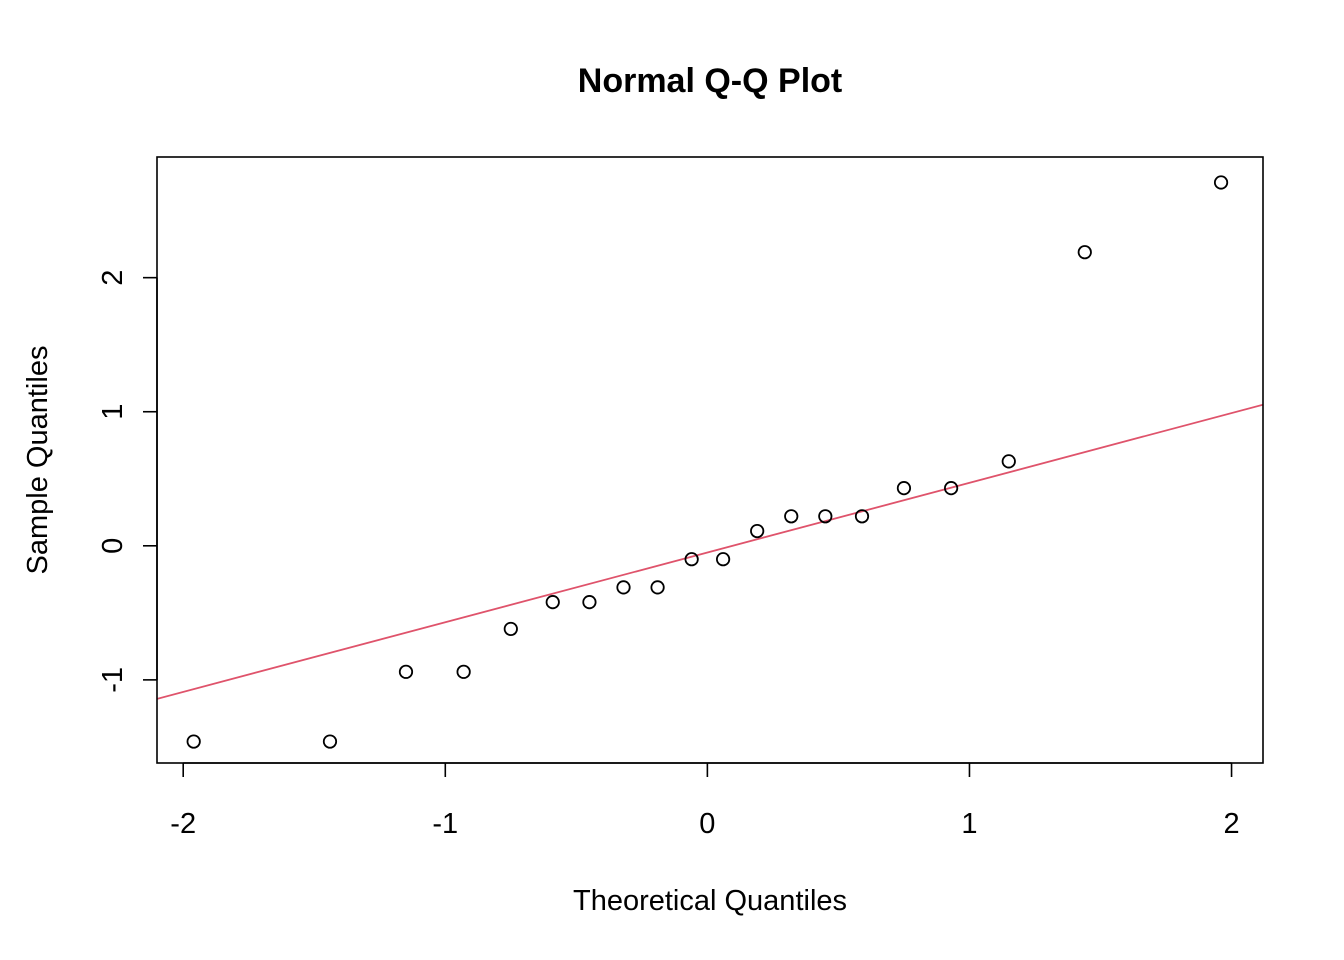 This screenshot has height=960, width=1344. I want to click on x-axis: -2 -1 0 1 2, so click(705, 801).